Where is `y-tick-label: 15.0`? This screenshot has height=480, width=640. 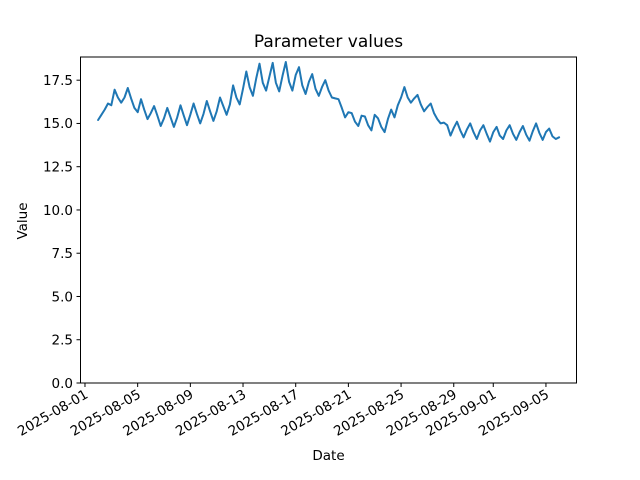 y-tick-label: 15.0 is located at coordinates (58, 124).